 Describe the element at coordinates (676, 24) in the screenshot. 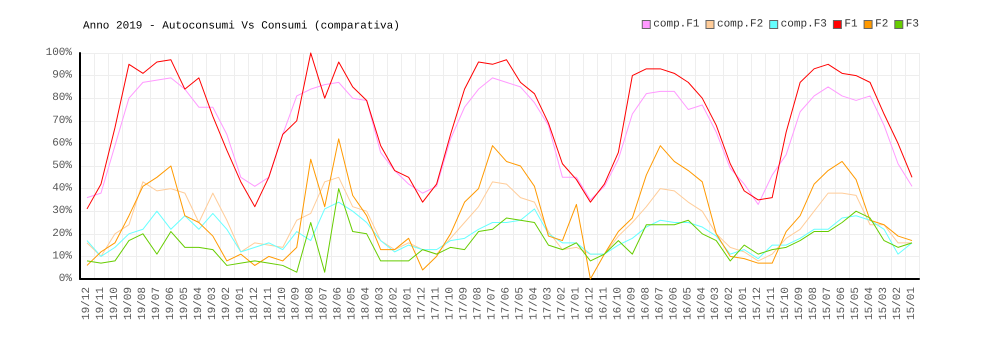

I see `legend-label: comp.F1` at that location.